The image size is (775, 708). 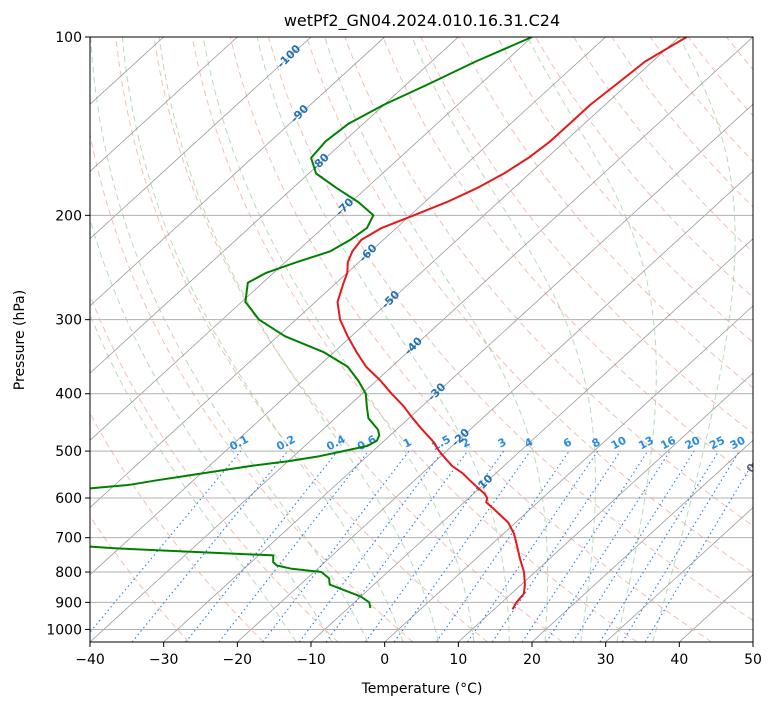 What do you see at coordinates (418, 655) in the screenshot?
I see `x-axis-ticks: −40 −30 −20 −10 0 10 20 30 40 50` at bounding box center [418, 655].